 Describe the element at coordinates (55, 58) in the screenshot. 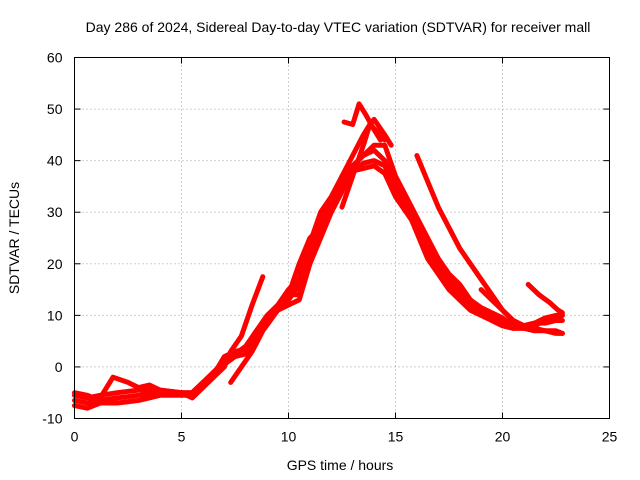

I see `y-tick-label: 60` at that location.